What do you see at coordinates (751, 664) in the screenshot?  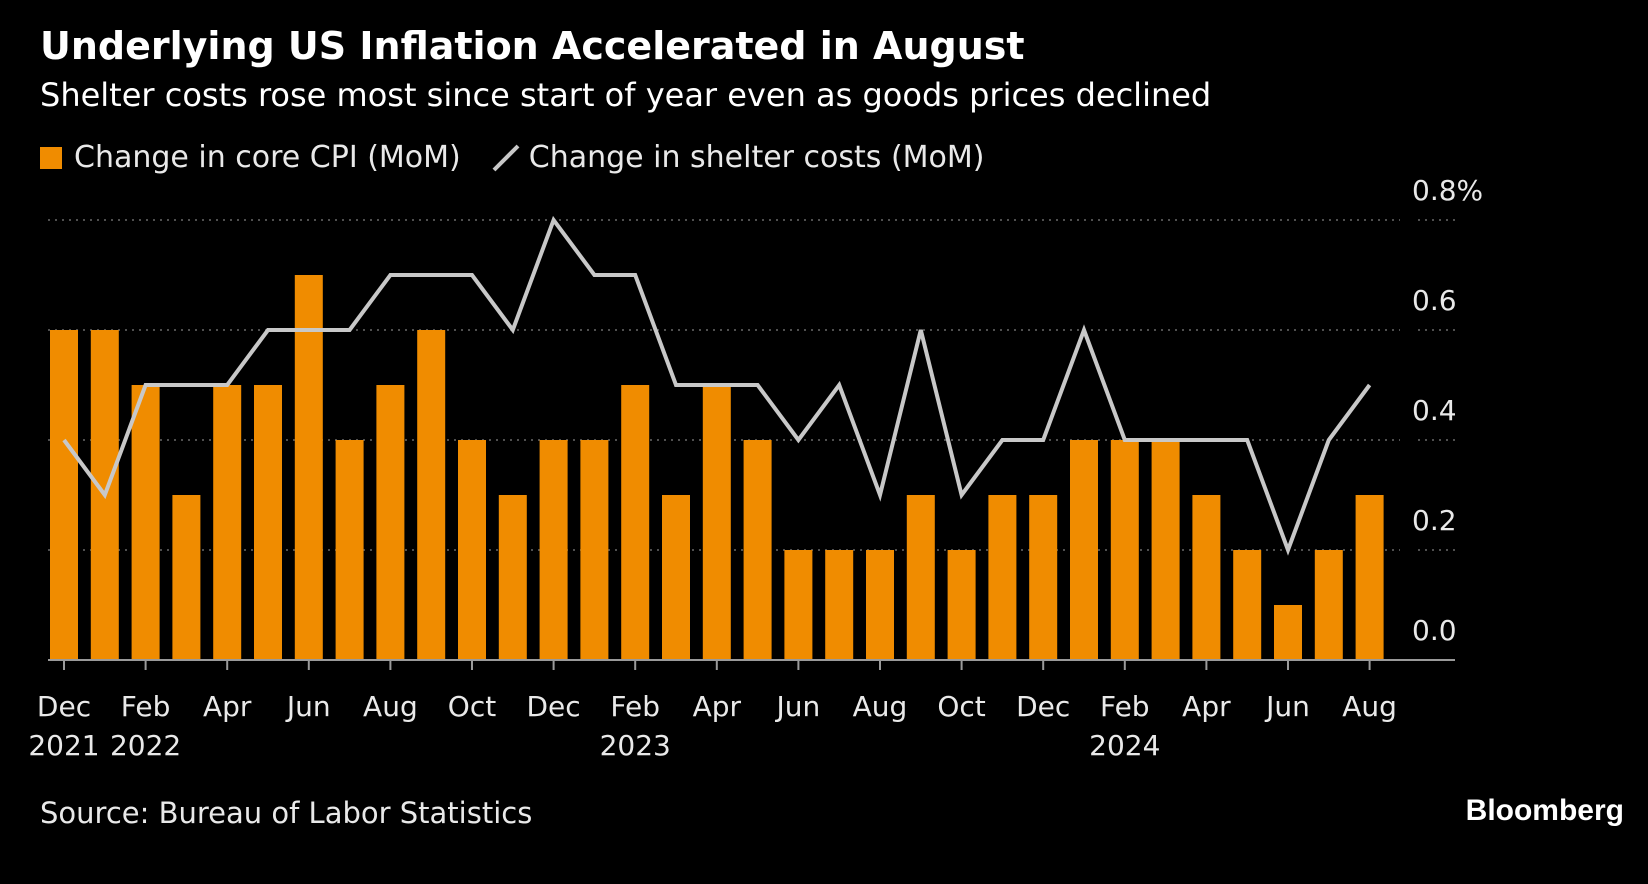 I see `axis-layer` at bounding box center [751, 664].